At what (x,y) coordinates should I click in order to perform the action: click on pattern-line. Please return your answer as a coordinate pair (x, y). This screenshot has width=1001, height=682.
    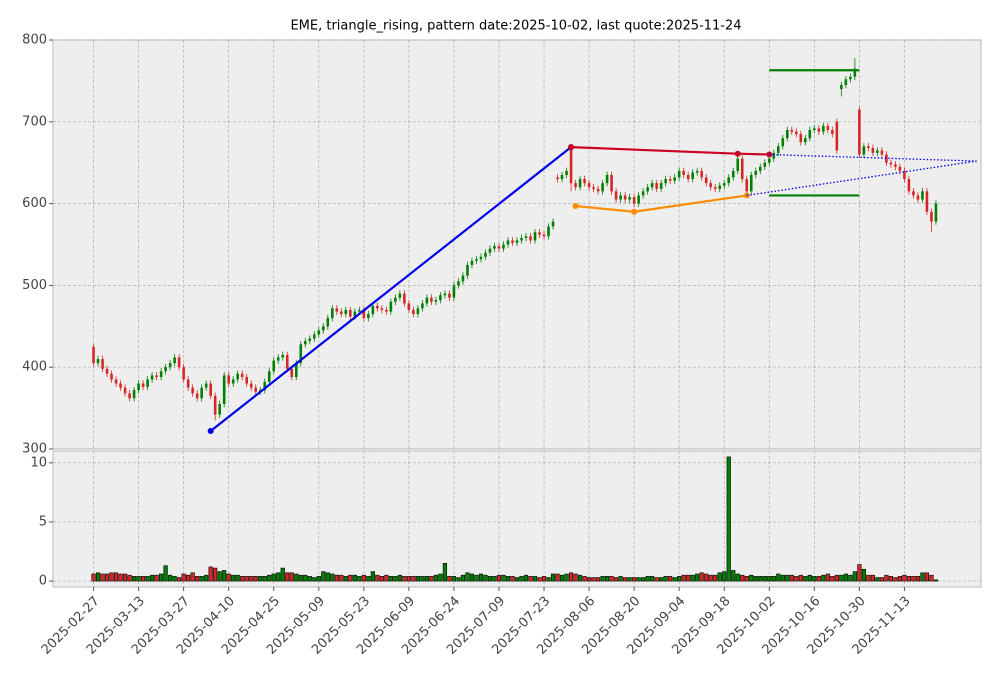
    Looking at the image, I should click on (873, 157).